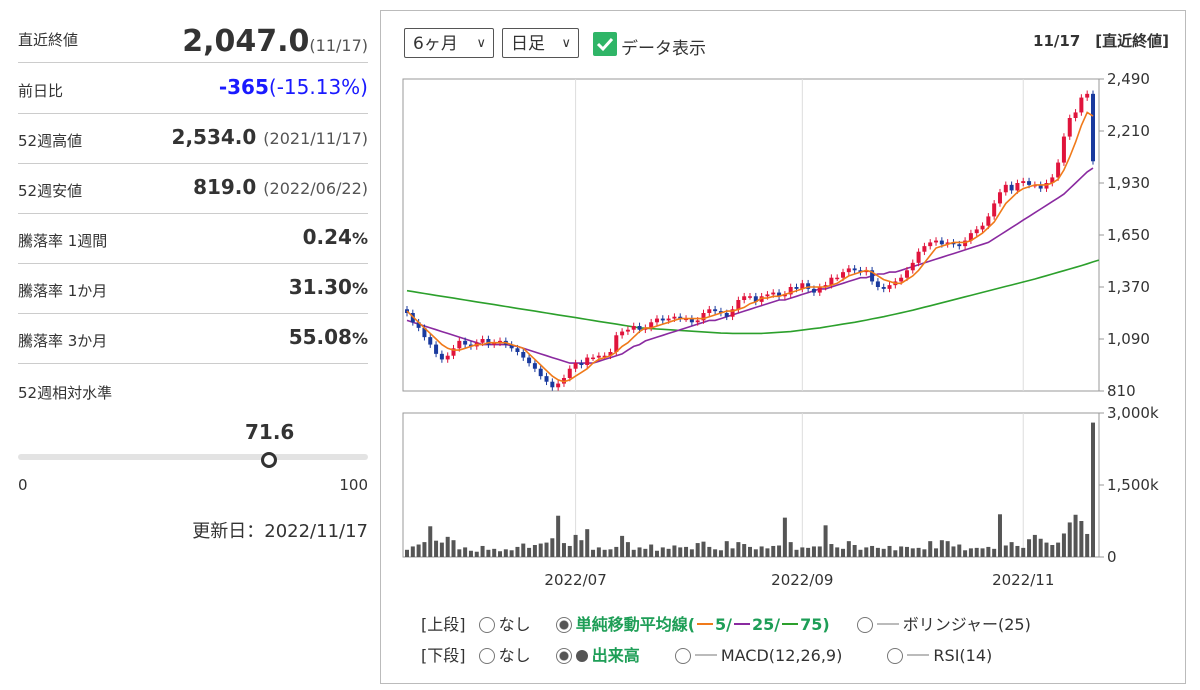  I want to click on check-icon, so click(605, 44).